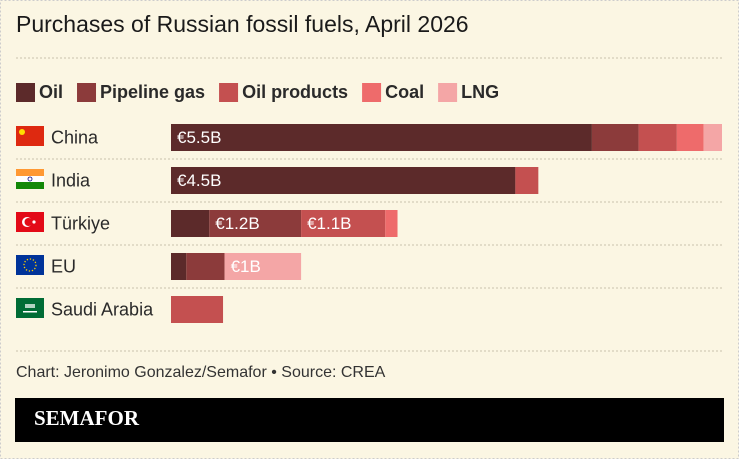 The image size is (739, 459). Describe the element at coordinates (80, 223) in the screenshot. I see `country-label: Türkiye` at that location.